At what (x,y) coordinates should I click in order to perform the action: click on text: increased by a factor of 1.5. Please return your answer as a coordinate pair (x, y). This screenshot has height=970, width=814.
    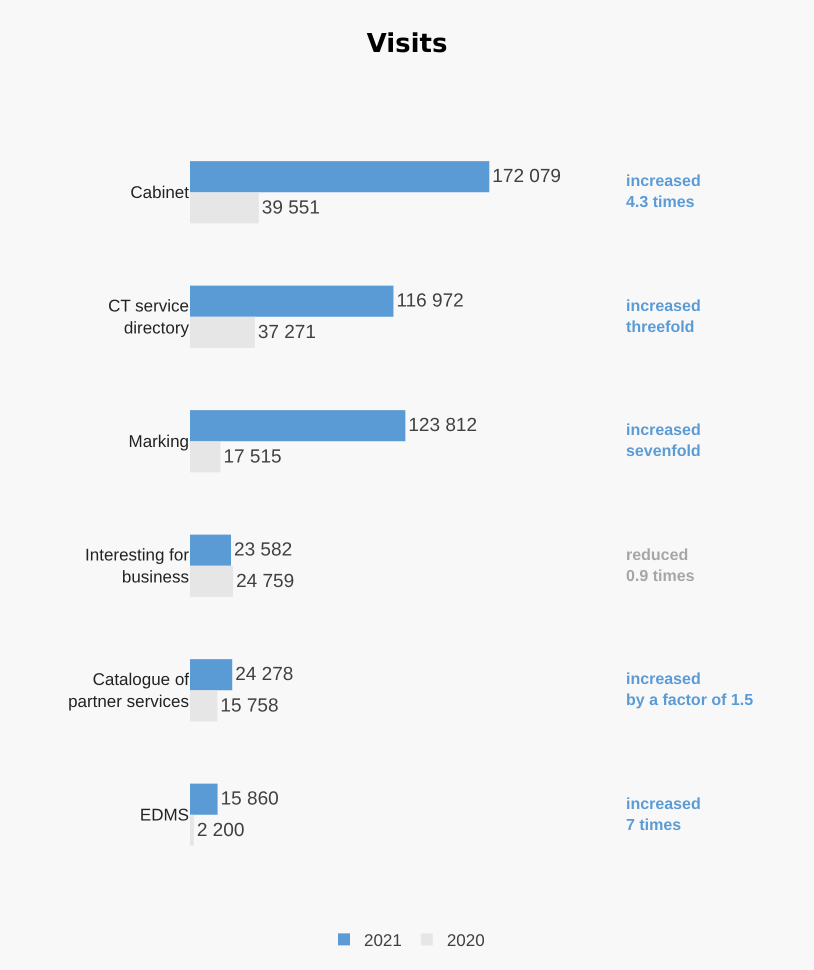
    Looking at the image, I should click on (690, 690).